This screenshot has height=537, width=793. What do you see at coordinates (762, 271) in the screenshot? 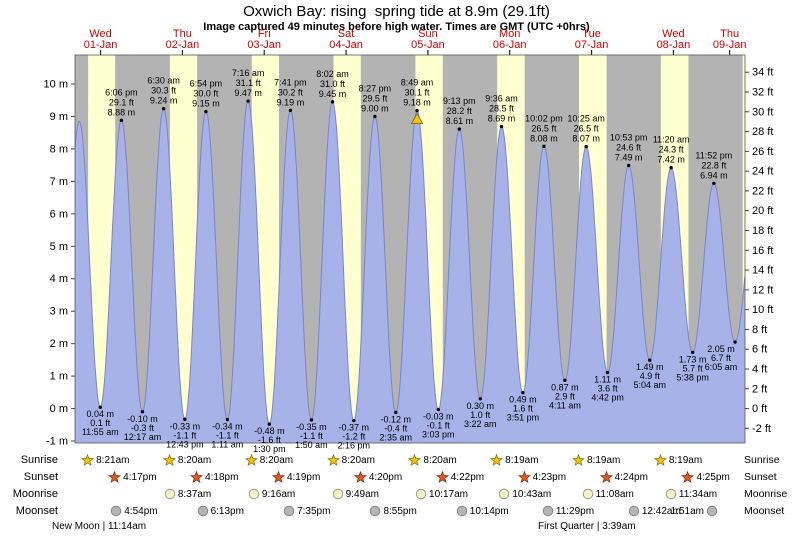
I see `y-axis-label-ft: 14 ft` at bounding box center [762, 271].